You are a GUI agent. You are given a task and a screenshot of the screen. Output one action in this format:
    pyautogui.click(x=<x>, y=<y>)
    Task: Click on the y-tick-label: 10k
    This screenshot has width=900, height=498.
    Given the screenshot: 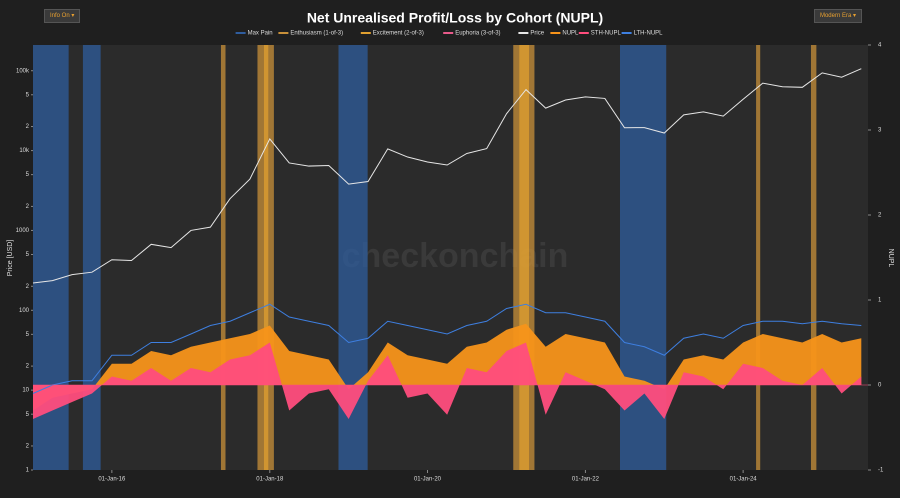 What is the action you would take?
    pyautogui.click(x=24, y=151)
    